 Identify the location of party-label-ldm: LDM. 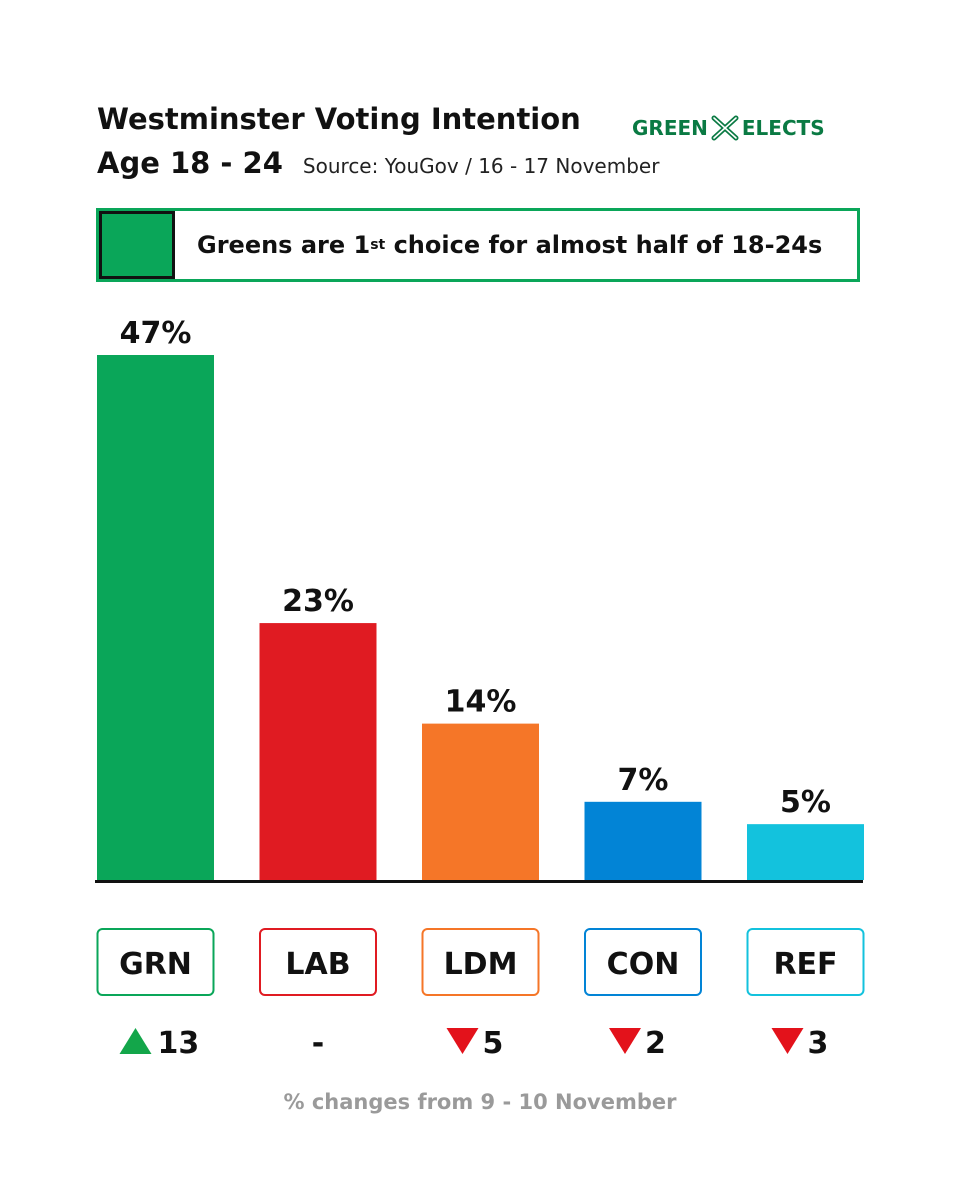
(481, 964).